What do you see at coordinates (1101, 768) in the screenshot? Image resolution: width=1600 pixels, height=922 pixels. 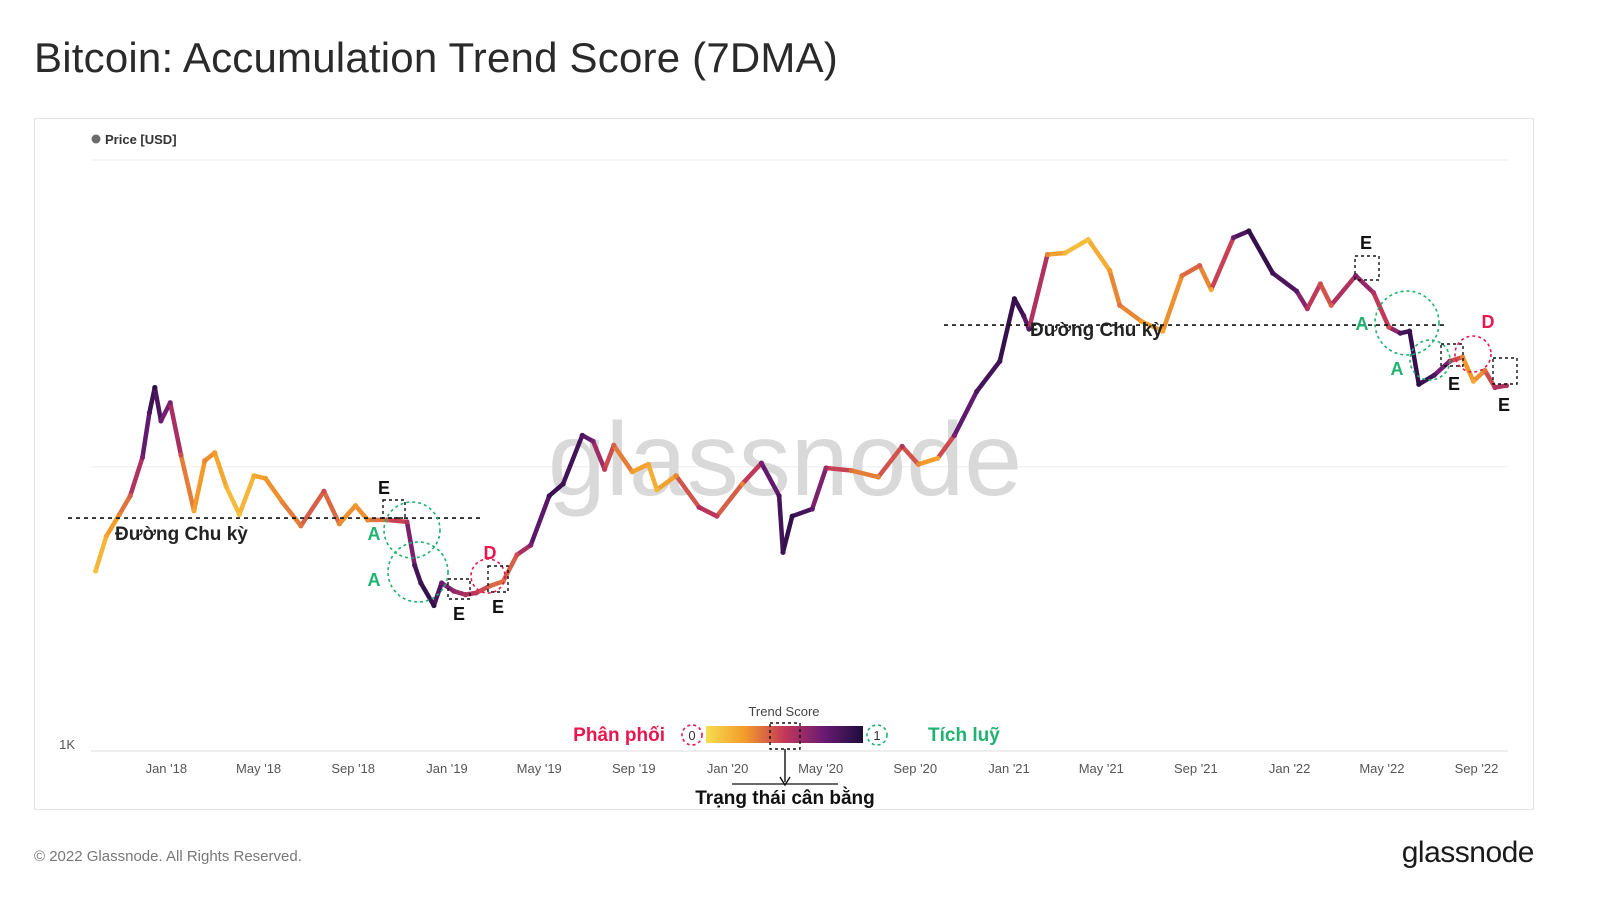 I see `x-tick-label: May '21` at bounding box center [1101, 768].